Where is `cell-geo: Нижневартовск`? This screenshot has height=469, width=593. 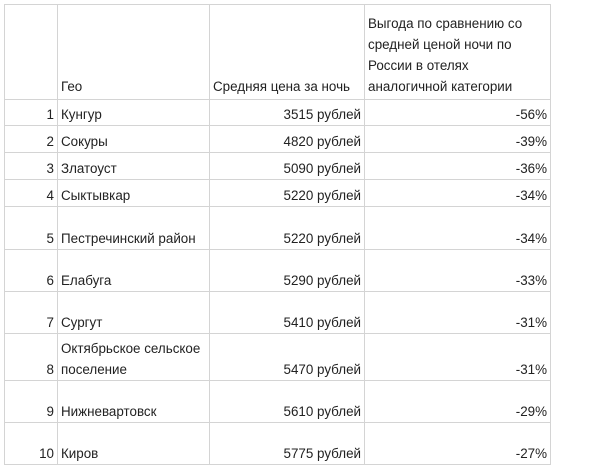
cell-geo: Нижневартовск is located at coordinates (133, 401).